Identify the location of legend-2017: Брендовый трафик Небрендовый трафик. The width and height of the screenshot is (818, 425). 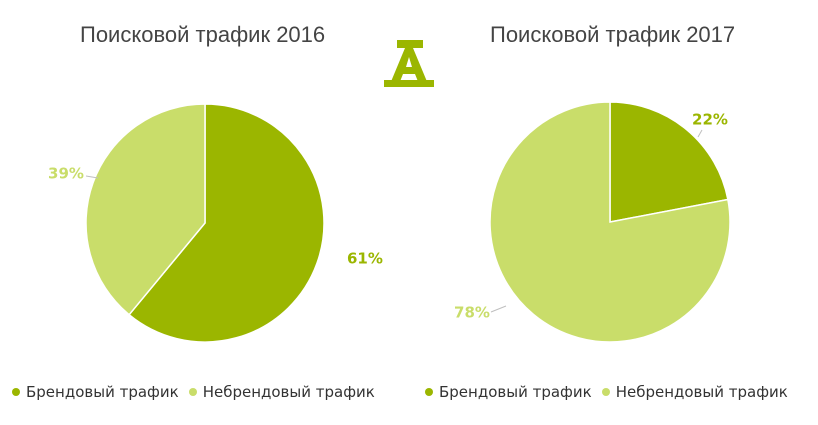
(611, 392).